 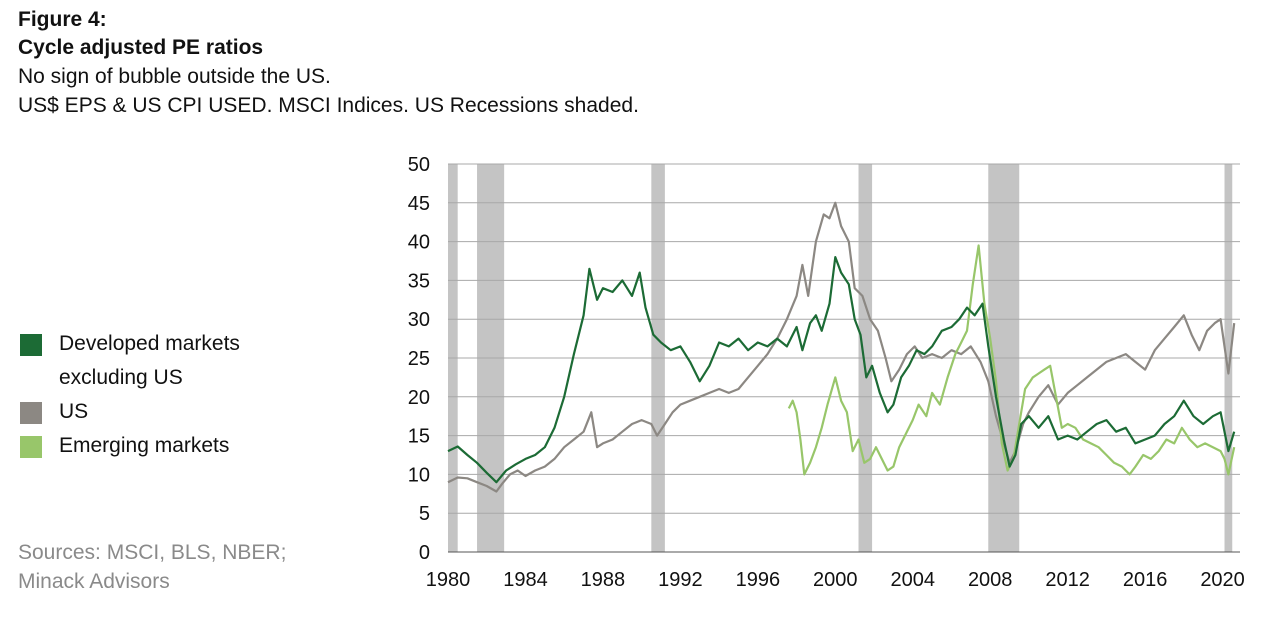 What do you see at coordinates (62, 19) in the screenshot?
I see `figure-number: Figure 4:` at bounding box center [62, 19].